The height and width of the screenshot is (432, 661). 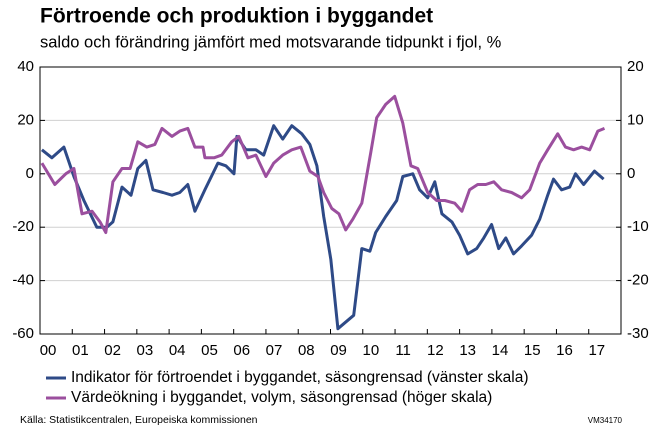 I want to click on y2-tick-label: -10, so click(x=638, y=226).